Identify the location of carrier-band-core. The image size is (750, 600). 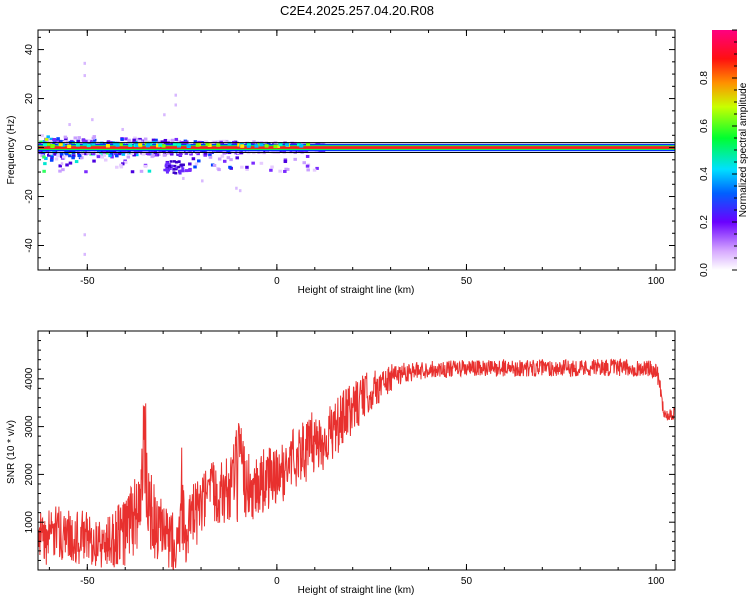
(356, 147).